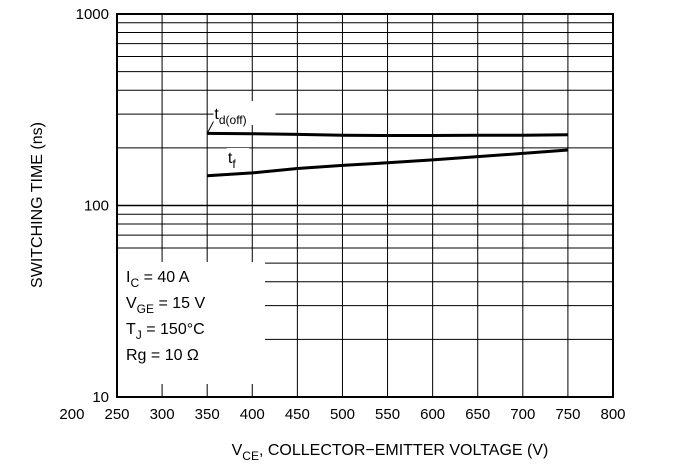  Describe the element at coordinates (100, 397) in the screenshot. I see `y-tick-label: 10` at that location.